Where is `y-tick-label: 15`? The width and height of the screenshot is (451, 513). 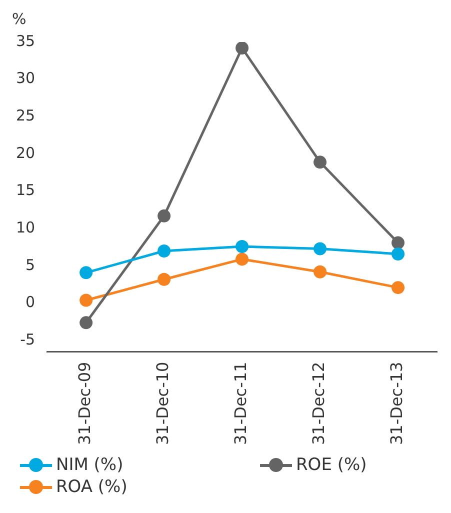
y-tick-label: 15 is located at coordinates (26, 190).